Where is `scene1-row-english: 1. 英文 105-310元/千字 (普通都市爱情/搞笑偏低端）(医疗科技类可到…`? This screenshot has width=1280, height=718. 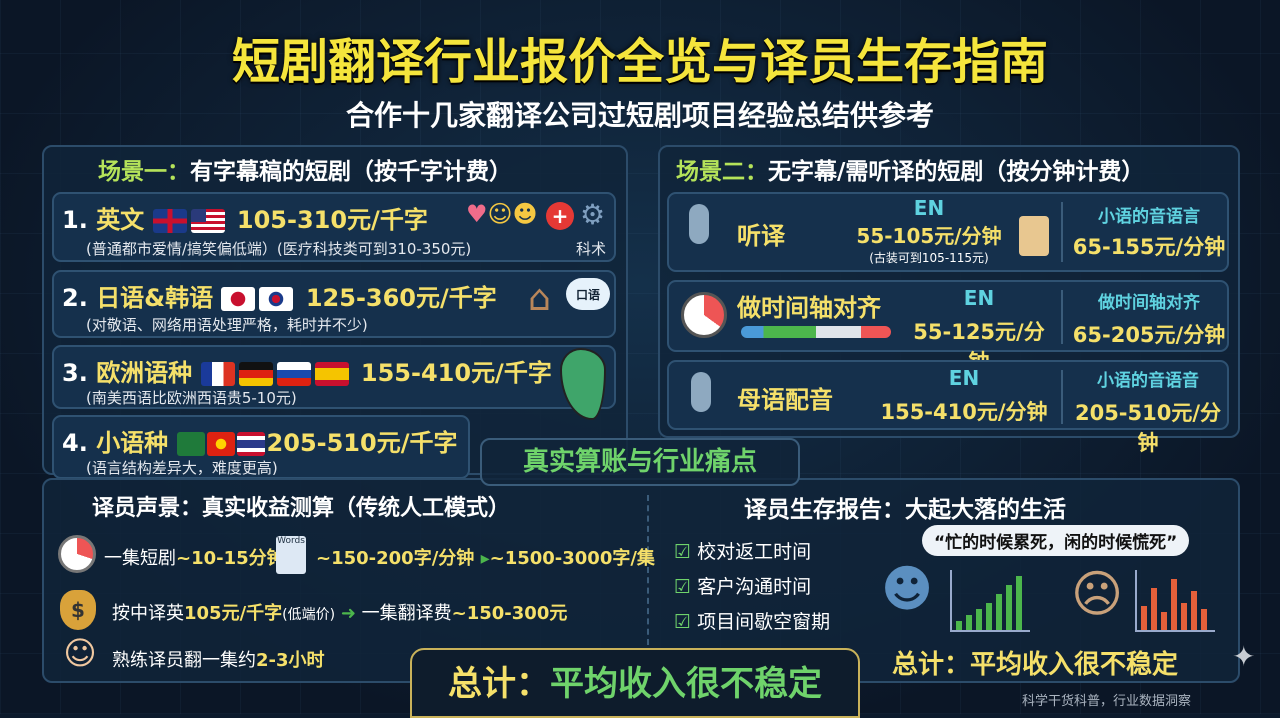
scene1-row-english: 1. 英文 105-310元/千字 (普通都市爱情/搞笑偏低端）(医疗科技类可到… is located at coordinates (334, 227).